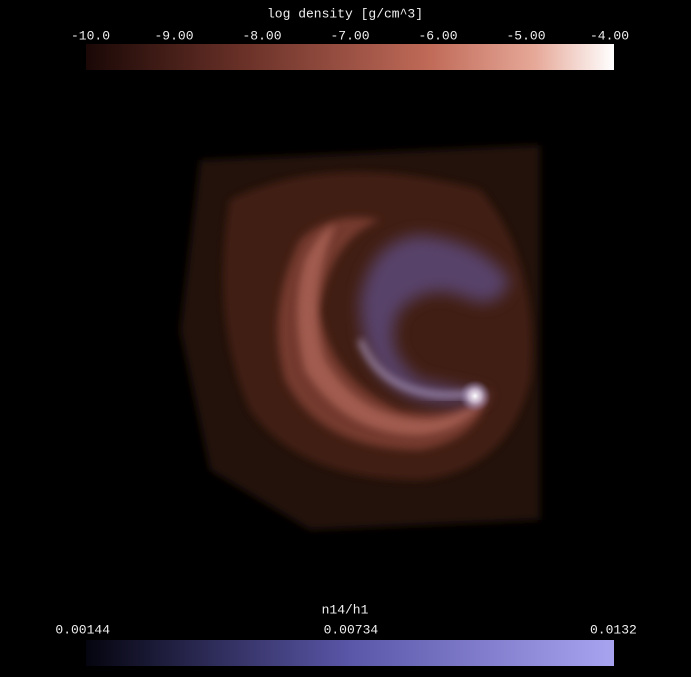 This screenshot has height=677, width=691. What do you see at coordinates (437, 35) in the screenshot?
I see `colorbar-tick-label: -6.00` at bounding box center [437, 35].